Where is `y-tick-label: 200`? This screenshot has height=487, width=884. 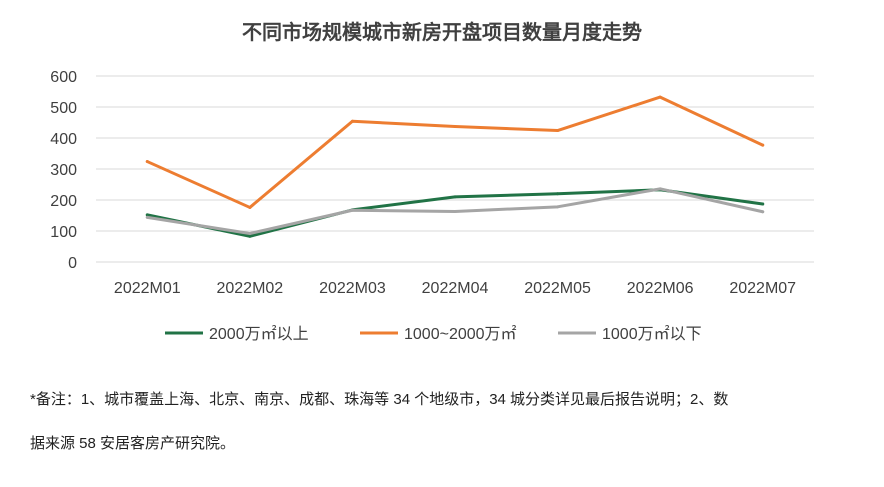 y-tick-label: 200 is located at coordinates (63, 201).